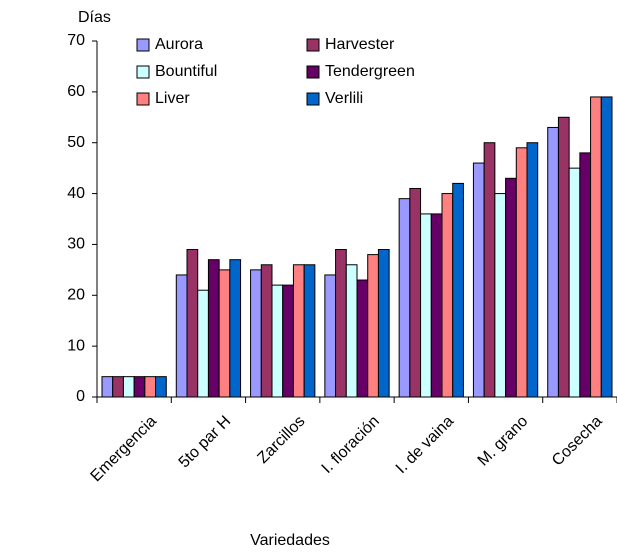 The image size is (617, 553). Describe the element at coordinates (76, 193) in the screenshot. I see `y-tick-label: 40` at that location.